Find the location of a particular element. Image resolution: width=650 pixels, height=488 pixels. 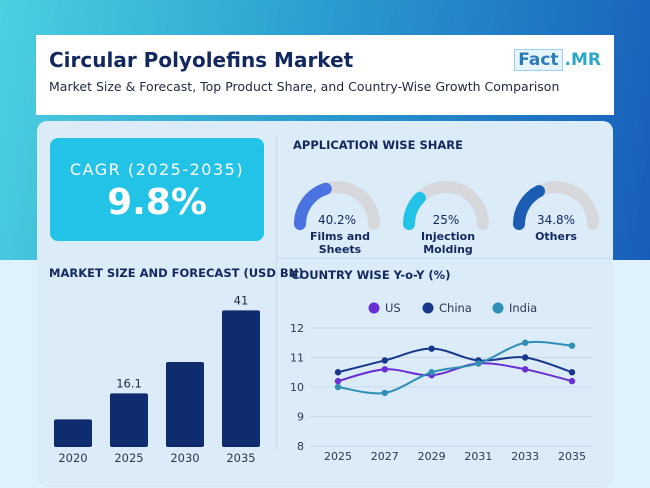

donut-others is located at coordinates (556, 205).